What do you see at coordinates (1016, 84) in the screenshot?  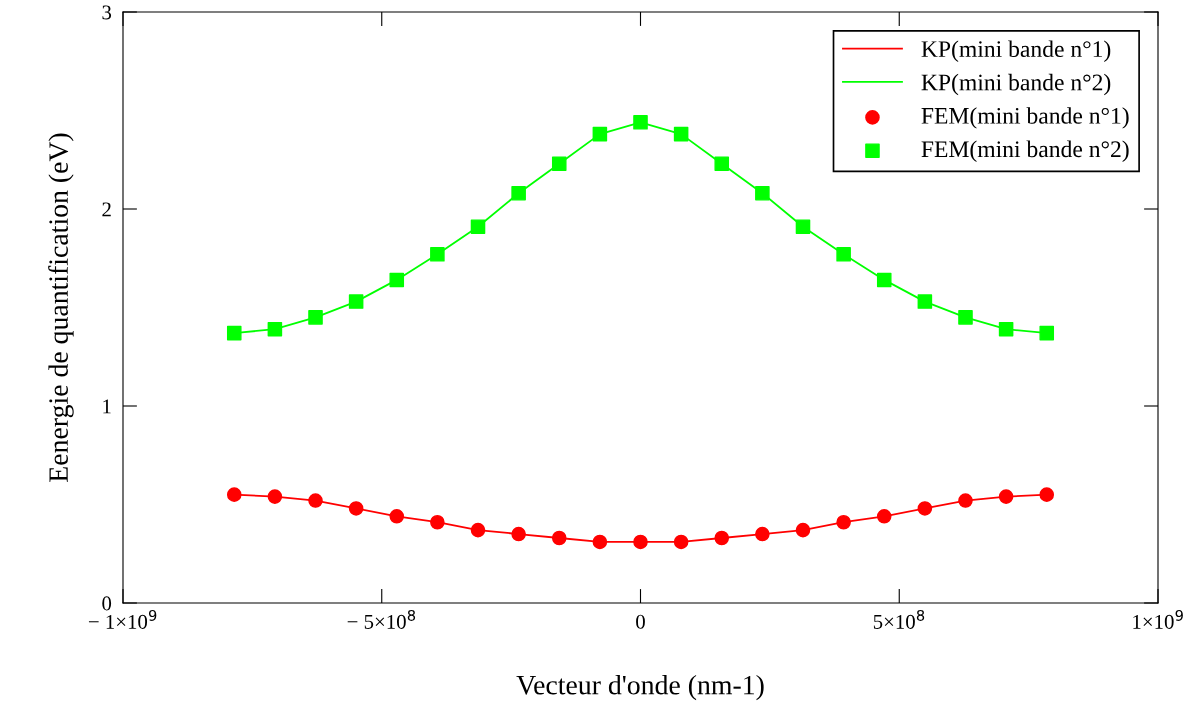 I see `legend-label: KP(mini bande n°2)` at bounding box center [1016, 84].